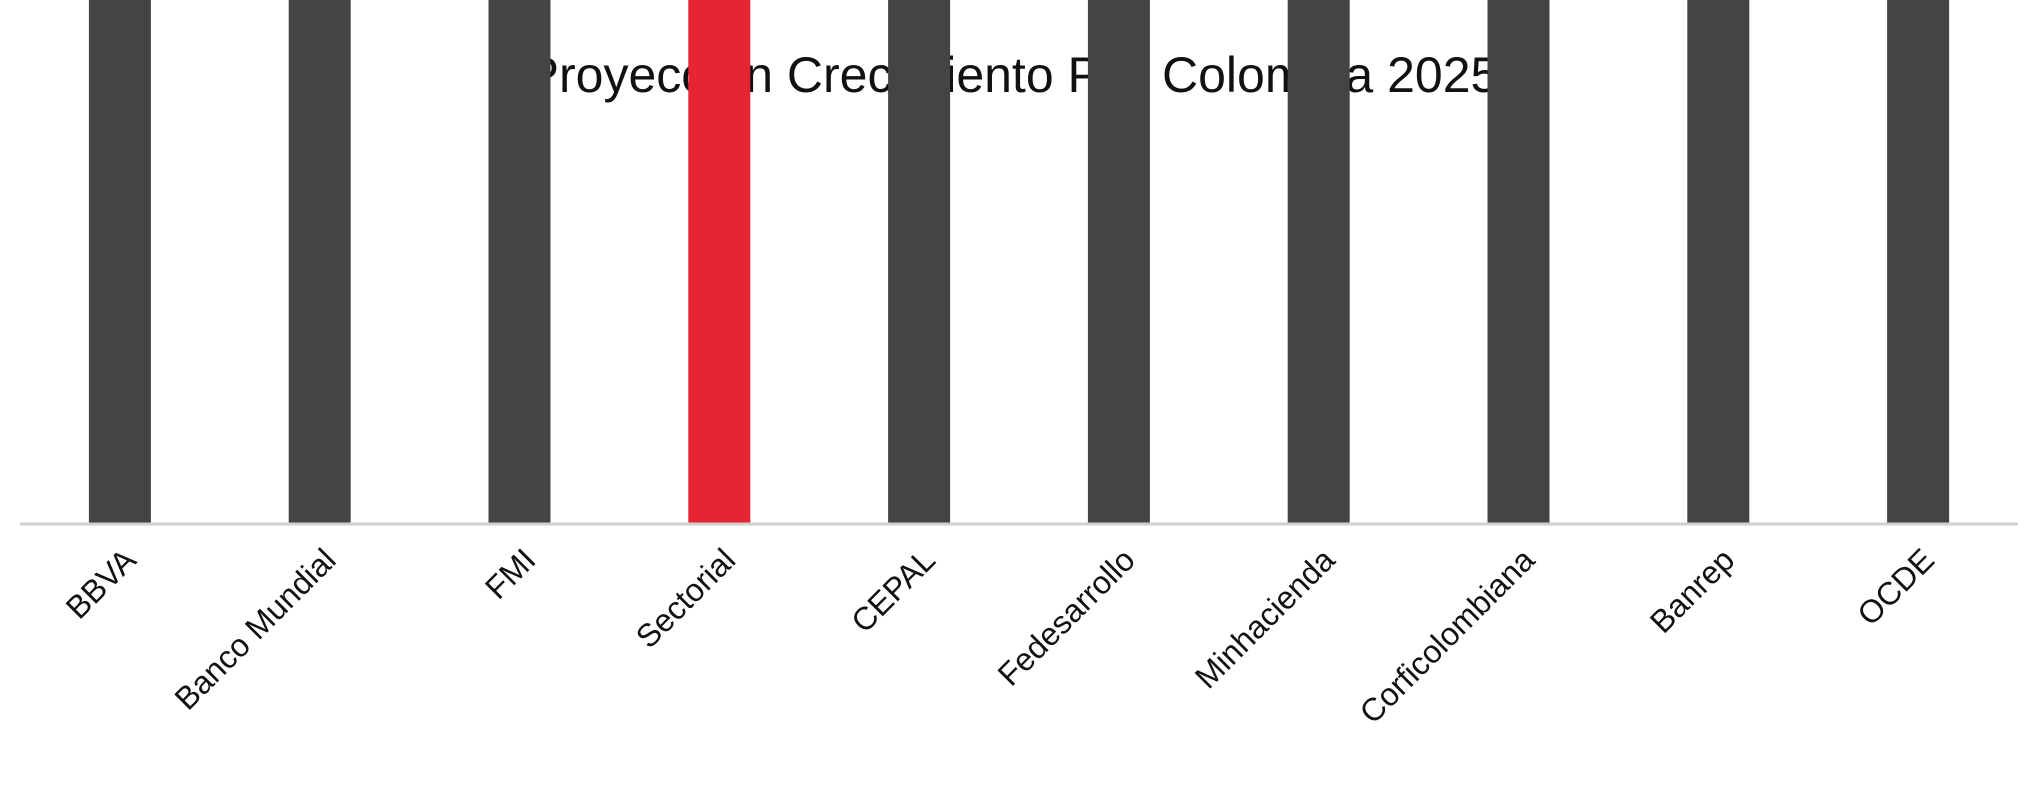 Image resolution: width=2025 pixels, height=804 pixels. What do you see at coordinates (255, 628) in the screenshot?
I see `category-label-banco-mundial: Banco Mundial` at bounding box center [255, 628].